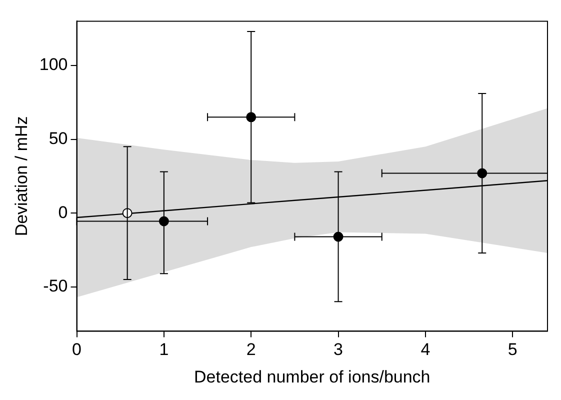  Describe the element at coordinates (425, 350) in the screenshot. I see `x-tick-label: 4` at that location.